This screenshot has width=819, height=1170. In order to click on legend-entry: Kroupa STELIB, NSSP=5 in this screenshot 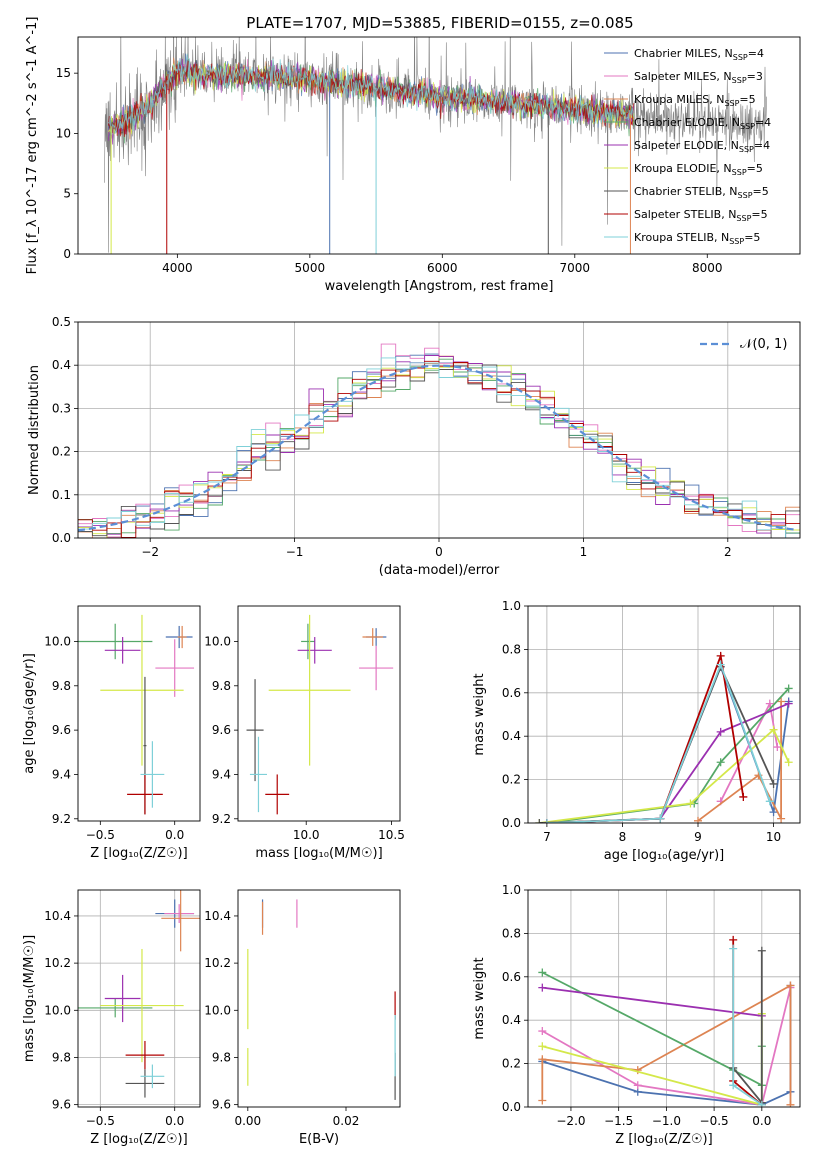, I will do `click(697, 238)`.